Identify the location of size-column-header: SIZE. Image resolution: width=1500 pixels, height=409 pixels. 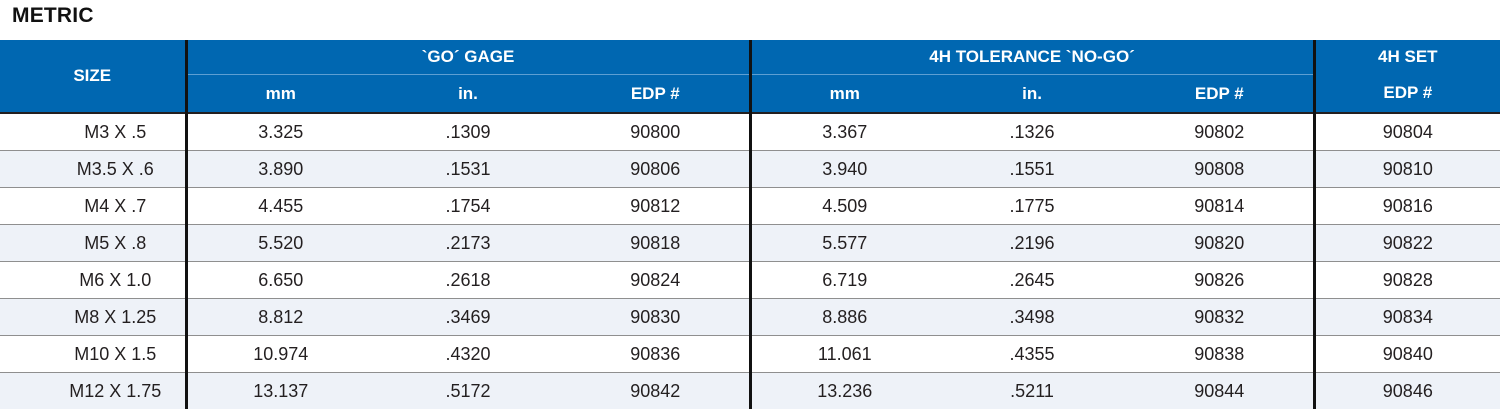
(93, 76).